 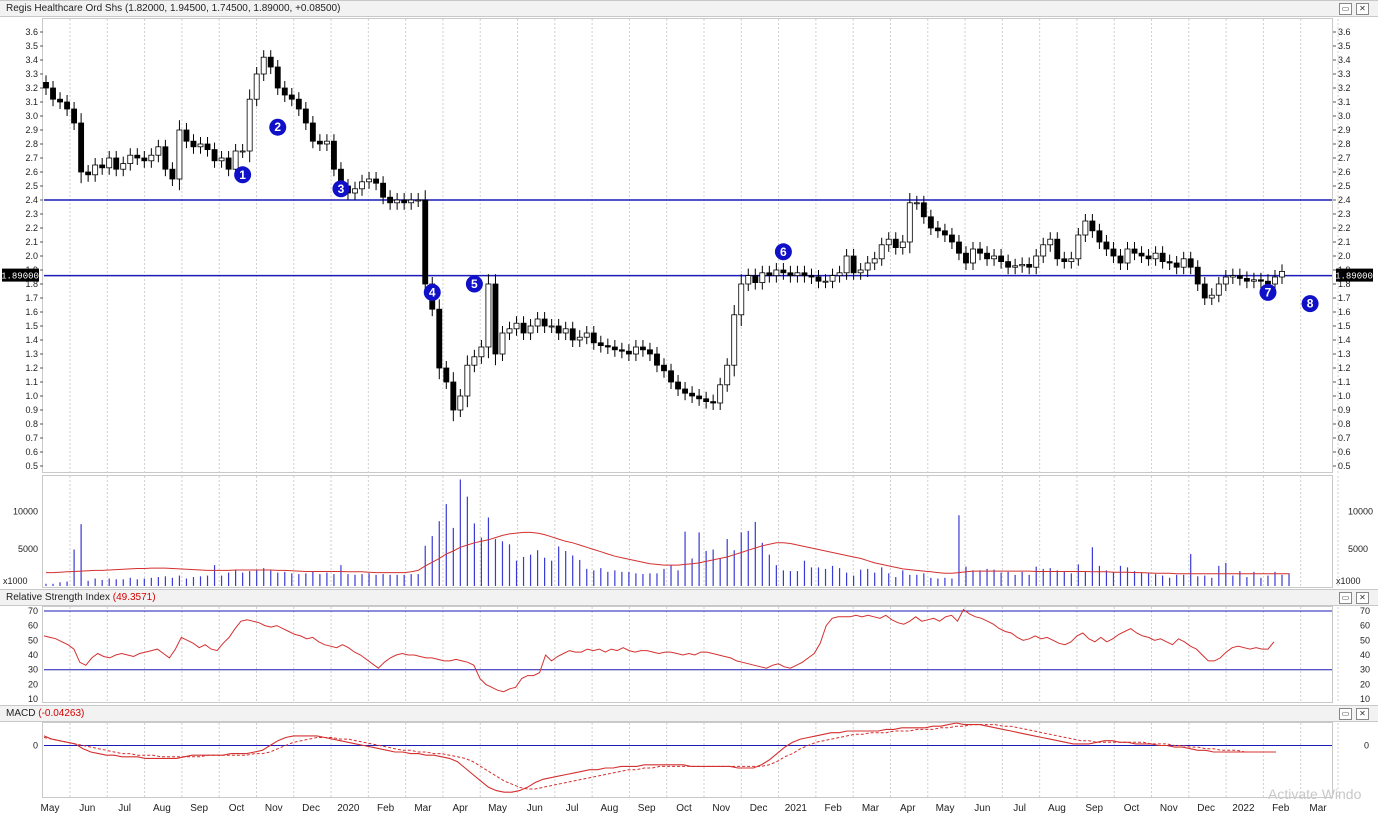 I want to click on price-axis-label-left: 1.6, so click(x=31, y=312).